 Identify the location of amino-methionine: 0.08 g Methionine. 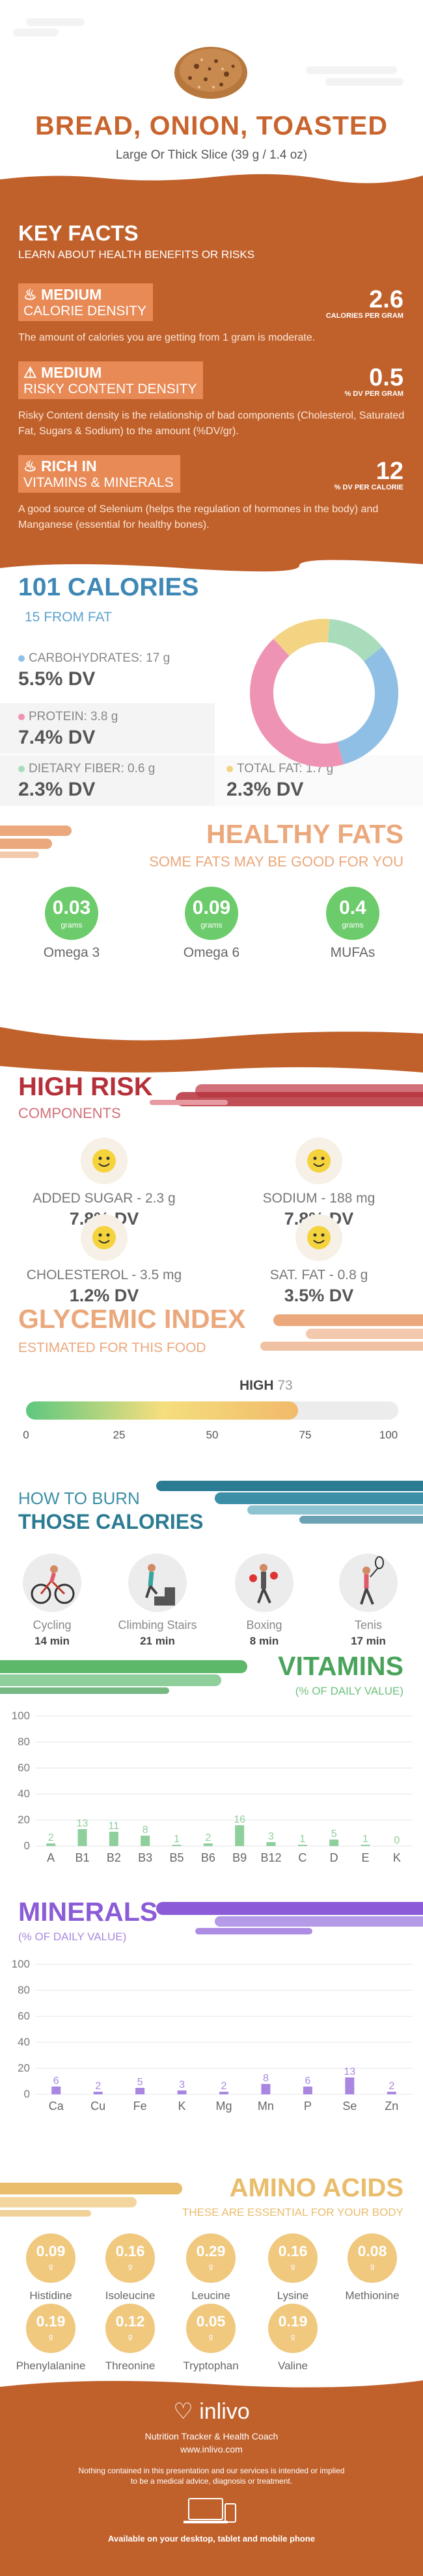
(372, 2267).